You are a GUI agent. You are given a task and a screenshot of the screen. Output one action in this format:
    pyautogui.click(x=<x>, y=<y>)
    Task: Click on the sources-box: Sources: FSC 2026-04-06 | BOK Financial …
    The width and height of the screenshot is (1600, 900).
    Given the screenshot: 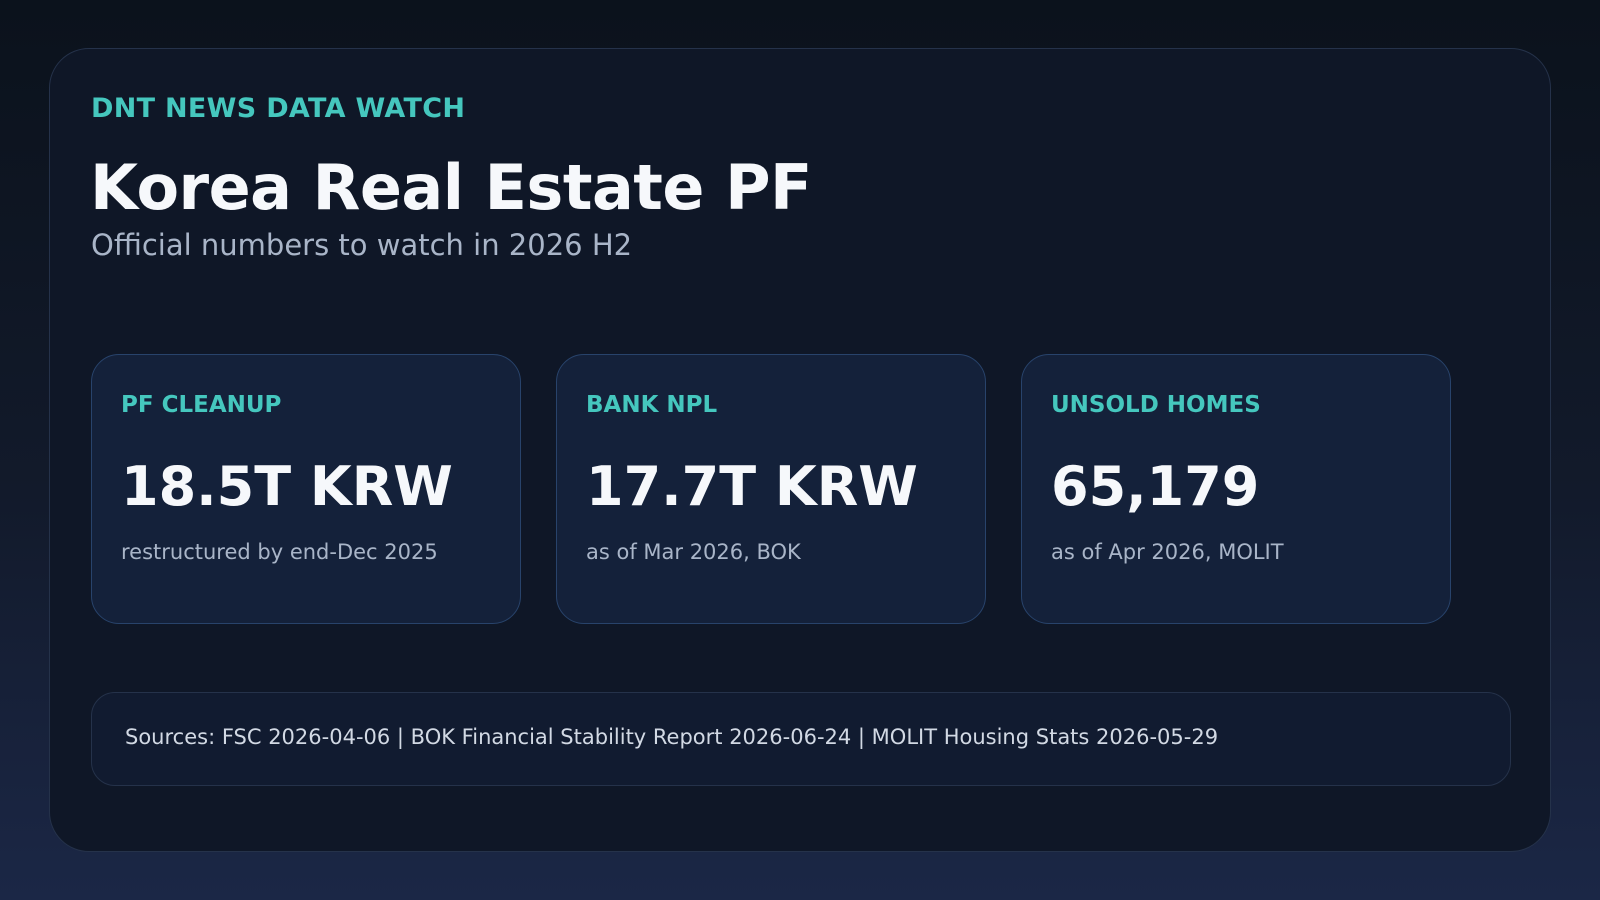 What is the action you would take?
    pyautogui.click(x=801, y=739)
    